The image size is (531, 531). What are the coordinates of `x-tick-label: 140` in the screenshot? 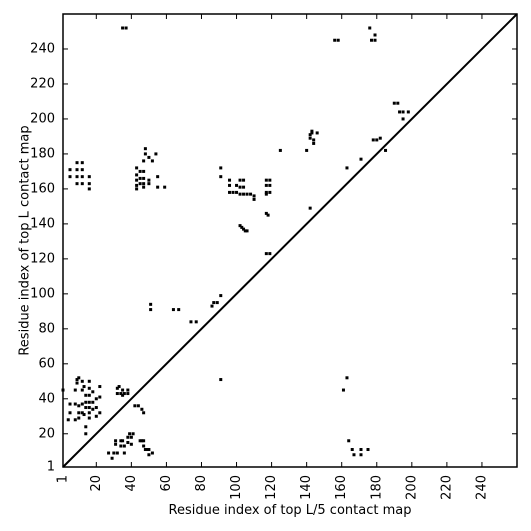 It's located at (306, 487).